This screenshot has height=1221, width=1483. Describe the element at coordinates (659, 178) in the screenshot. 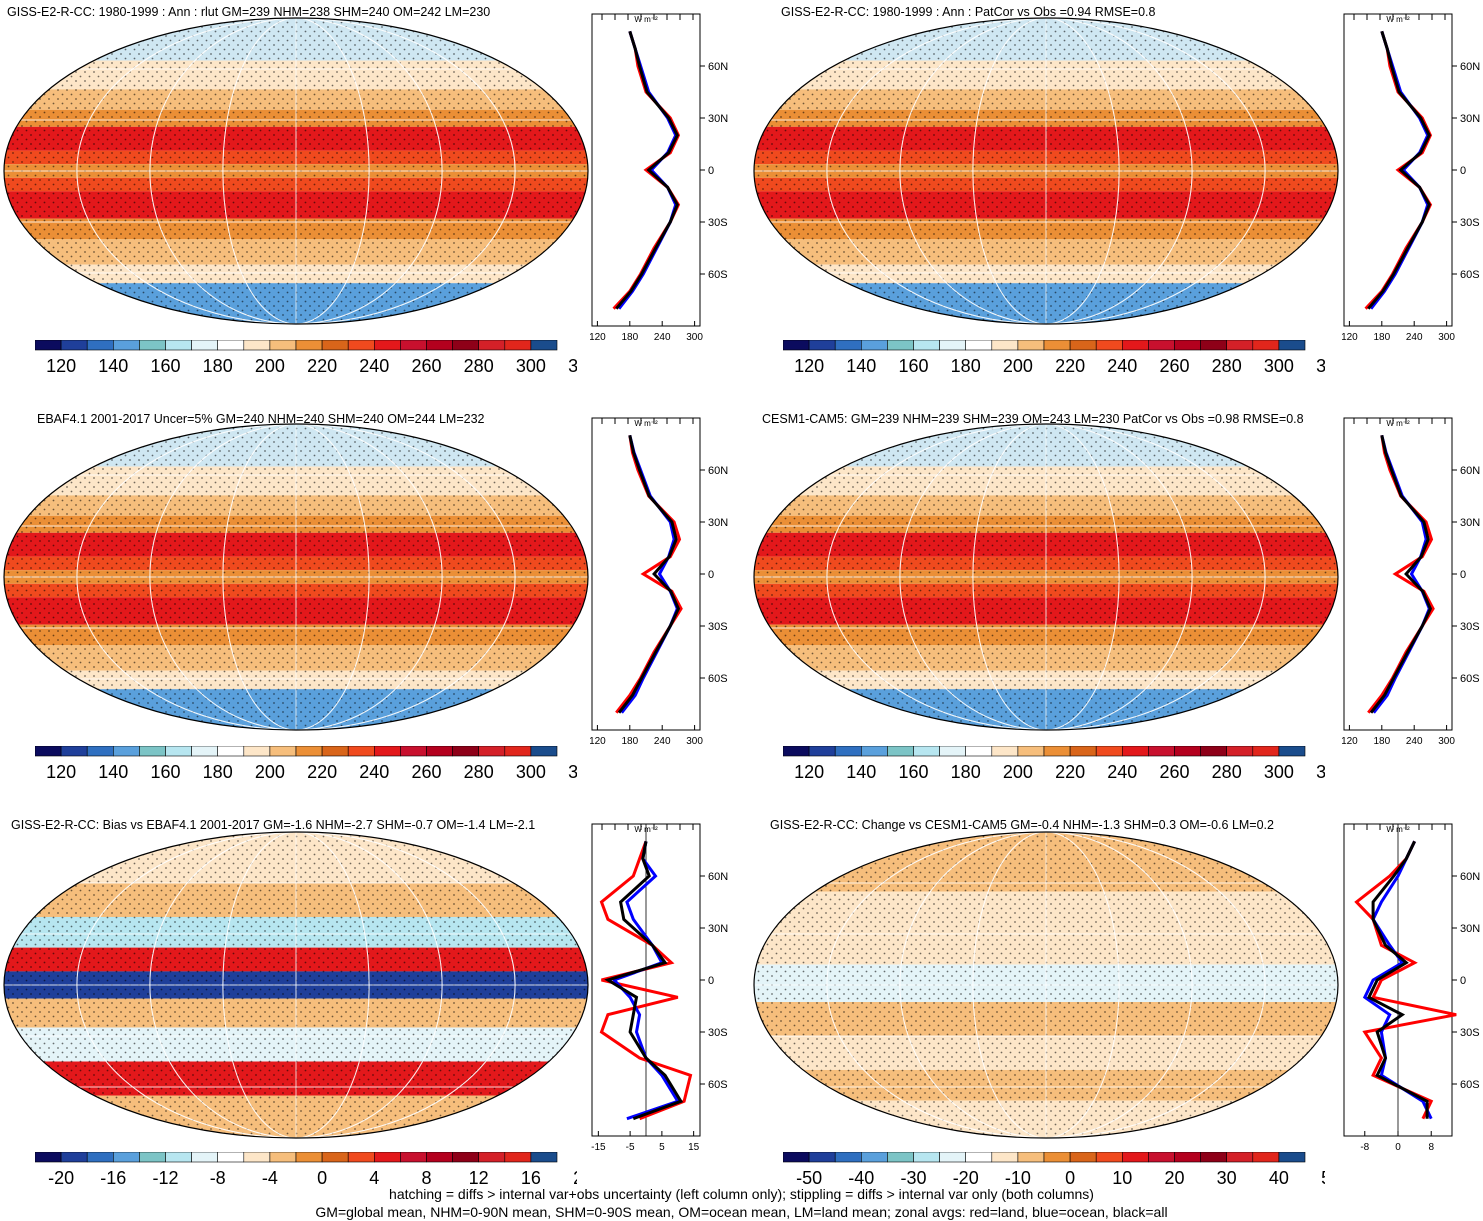

I see `zonal-mean-plot-1: W m⁻² 60N 30N 0 30S 60S 120 180 240 300` at that location.